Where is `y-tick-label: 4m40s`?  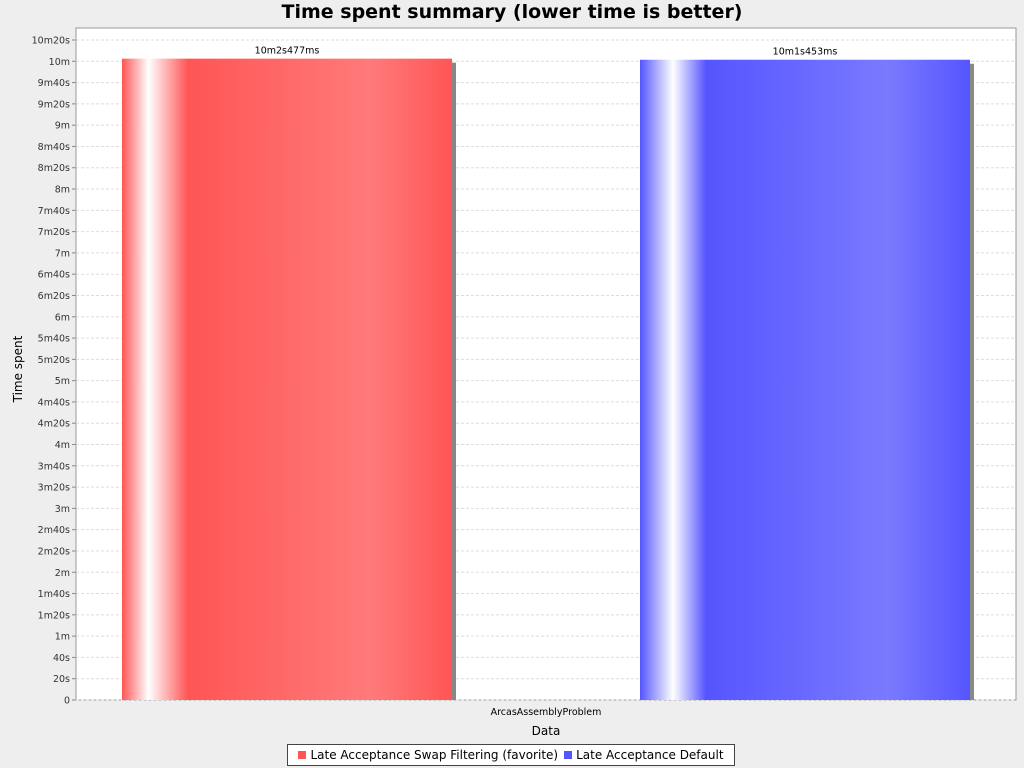 y-tick-label: 4m40s is located at coordinates (54, 402).